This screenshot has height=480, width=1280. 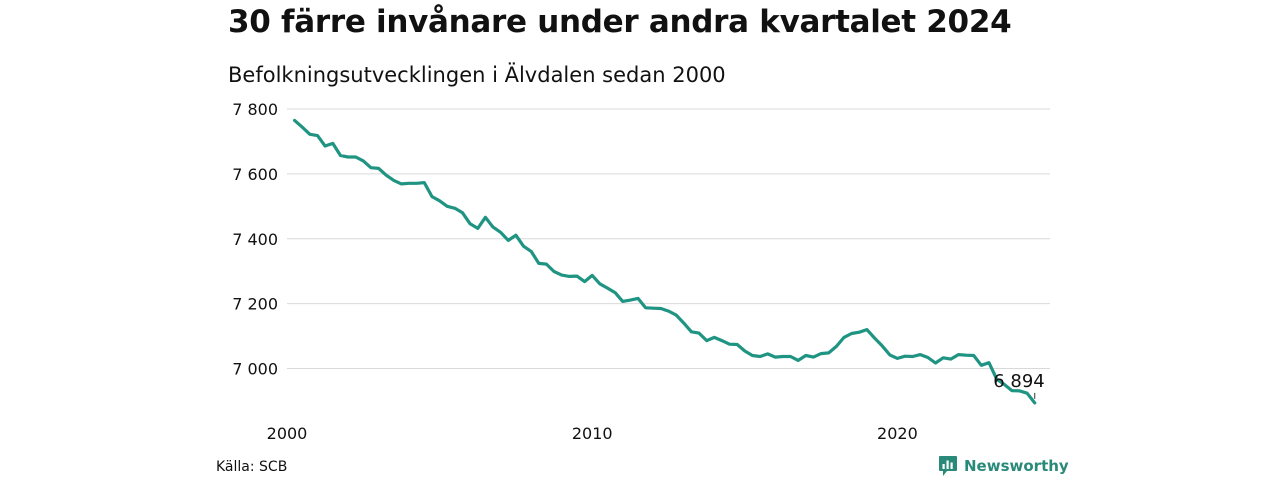 What do you see at coordinates (287, 433) in the screenshot?
I see `x-tick-label: 2000` at bounding box center [287, 433].